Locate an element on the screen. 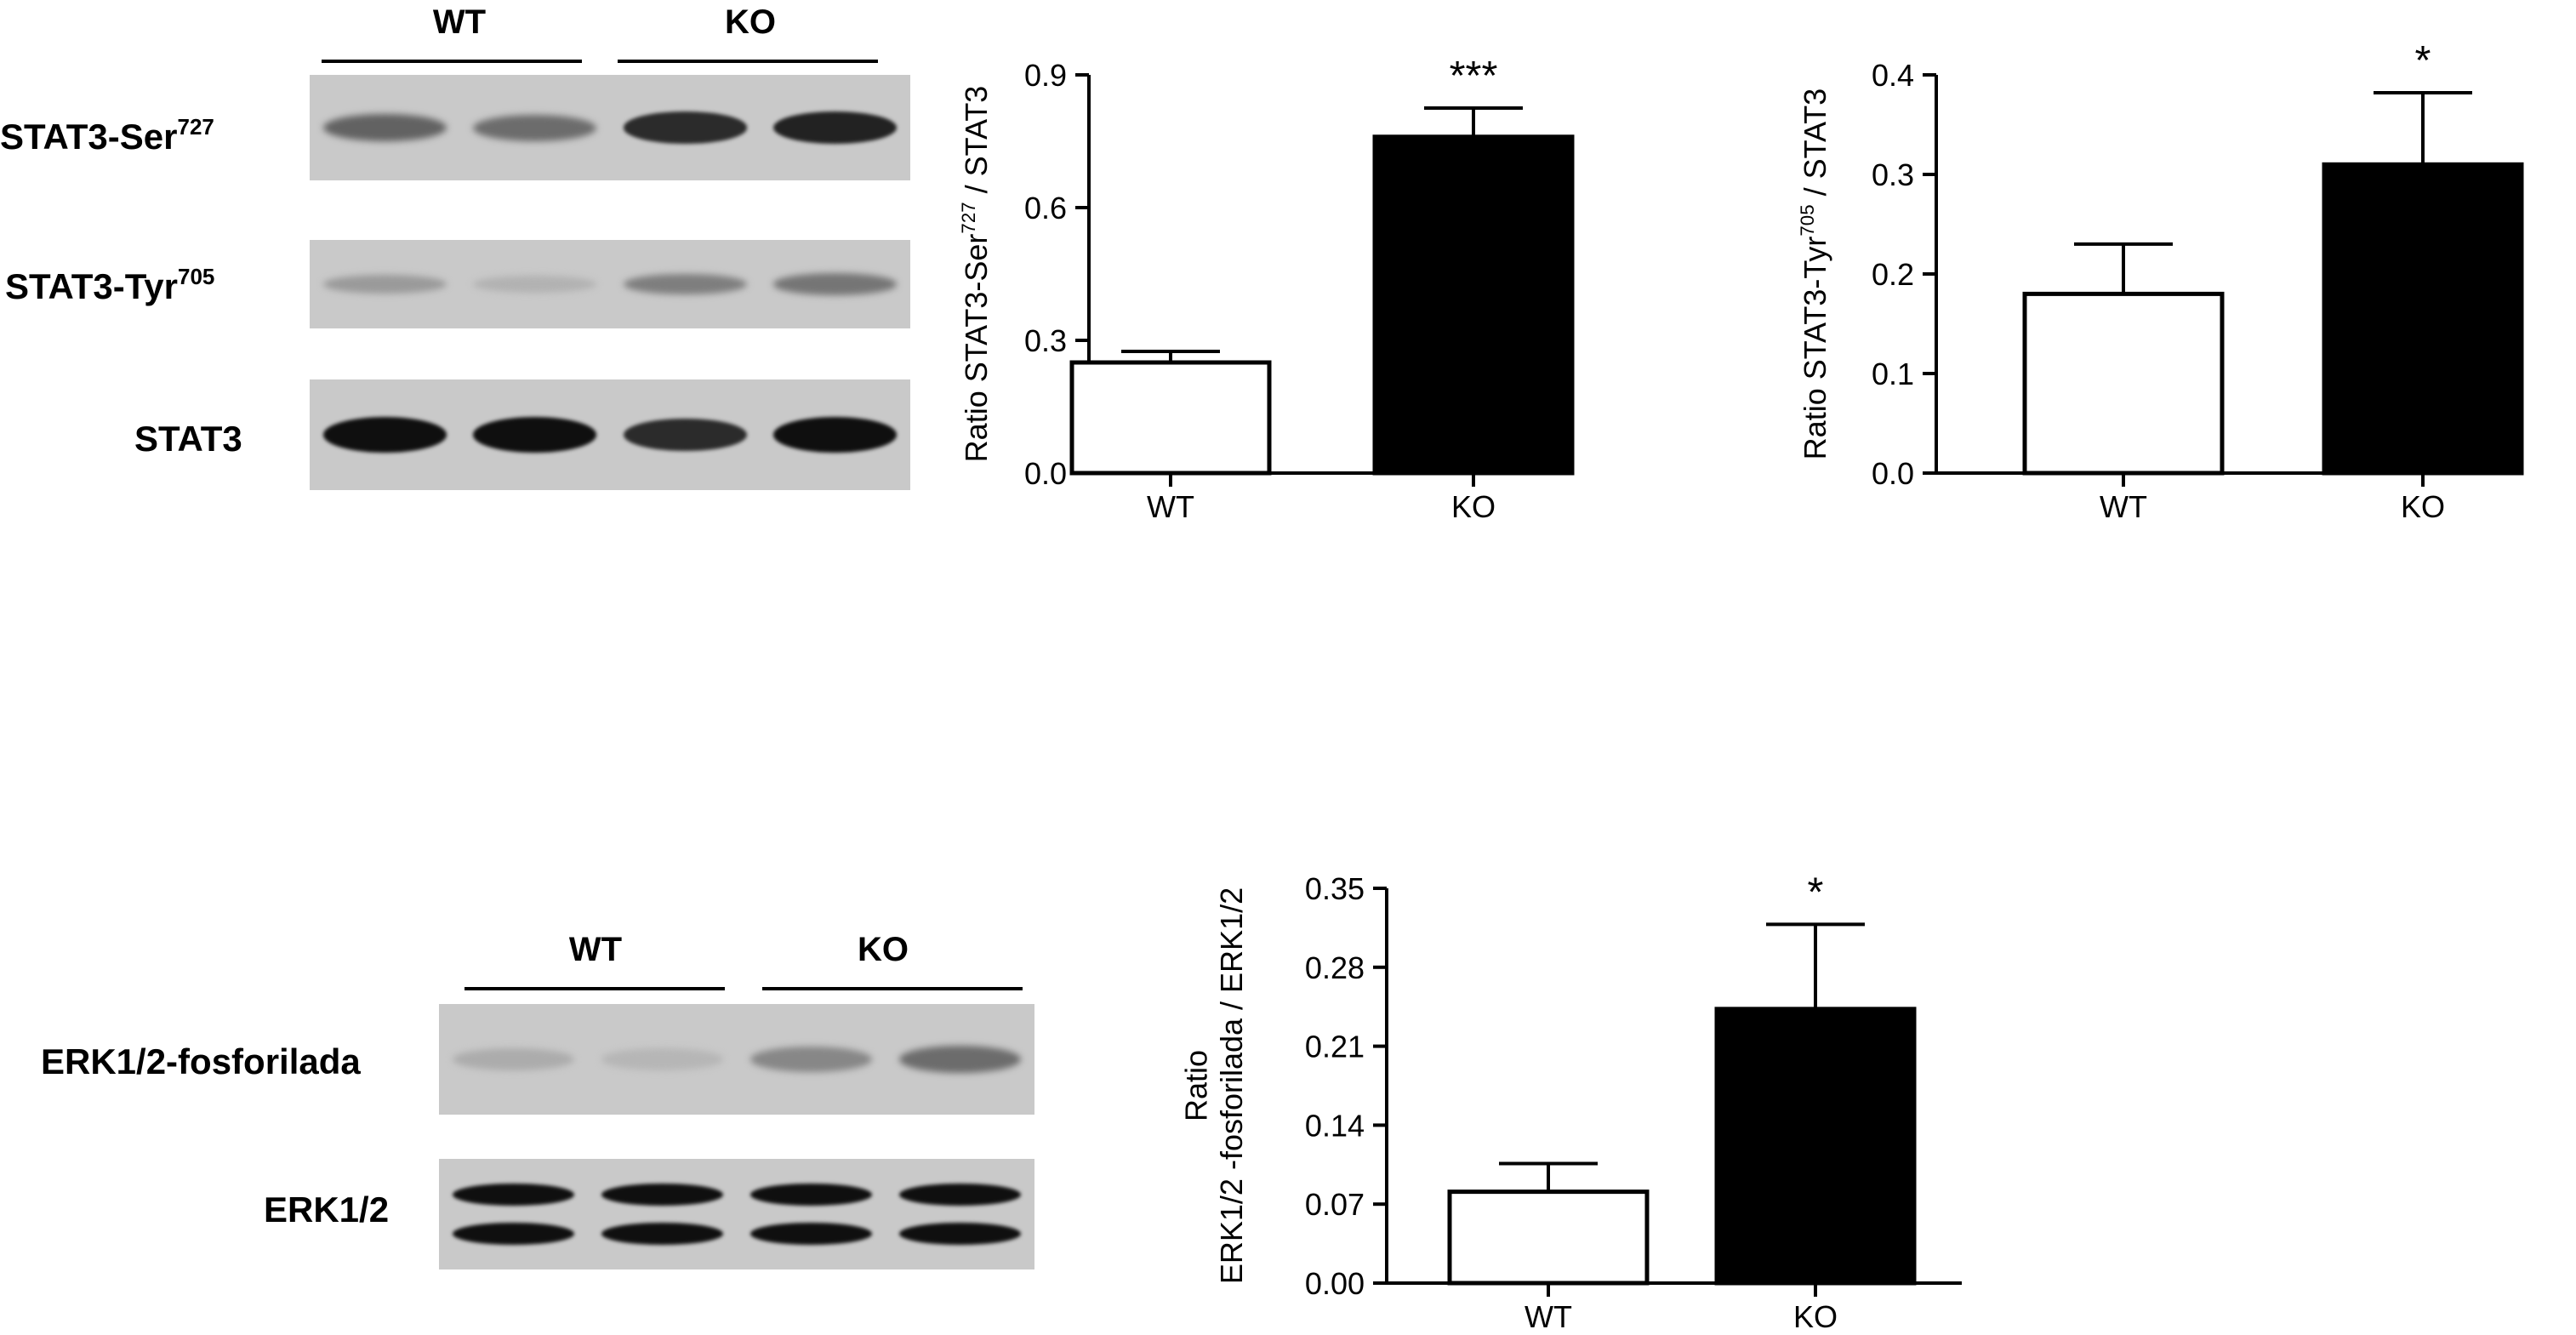 This screenshot has height=1335, width=2576. chart1-significance-1: *** is located at coordinates (1474, 76).